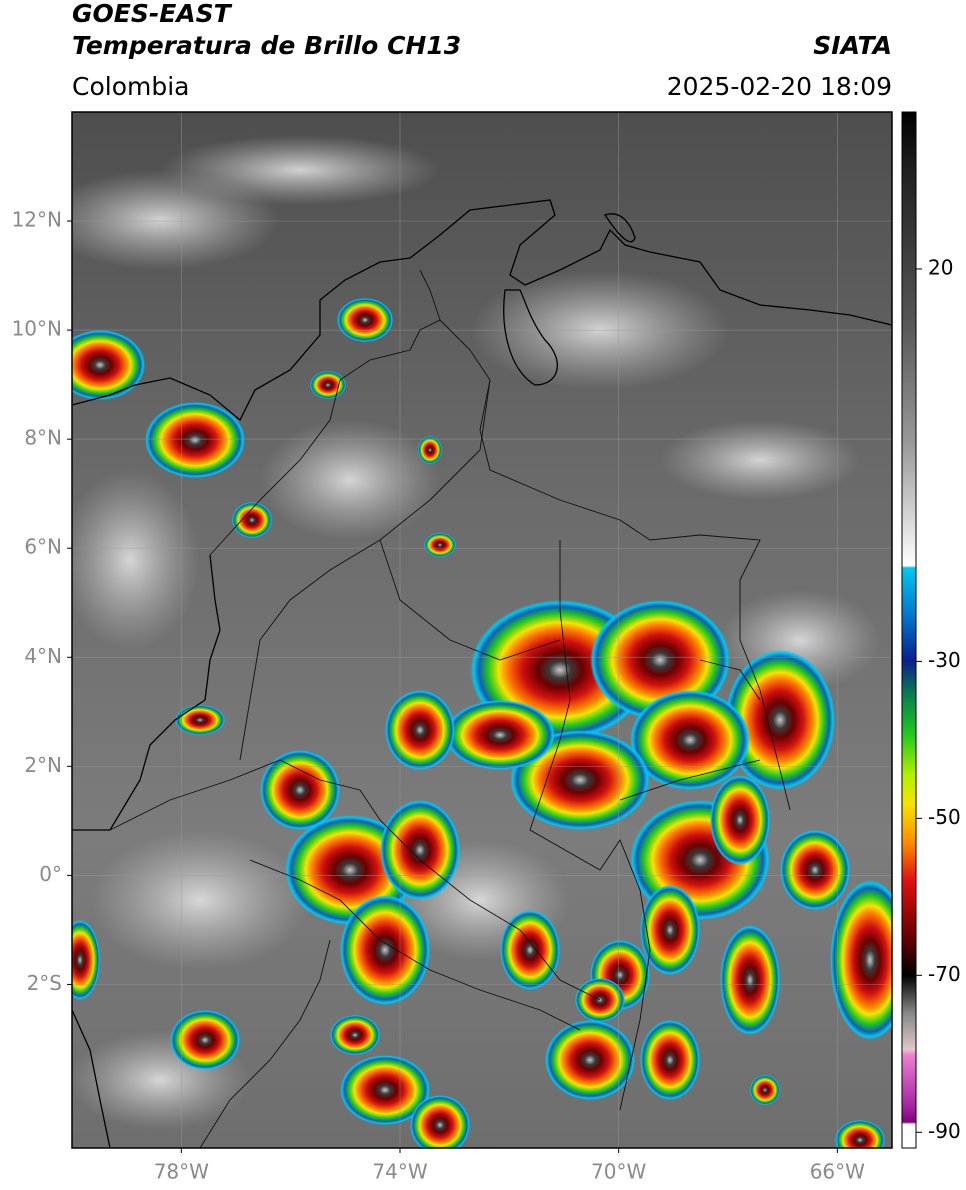 This screenshot has height=1190, width=966. What do you see at coordinates (944, 817) in the screenshot?
I see `colorbar-tick-label: -50` at bounding box center [944, 817].